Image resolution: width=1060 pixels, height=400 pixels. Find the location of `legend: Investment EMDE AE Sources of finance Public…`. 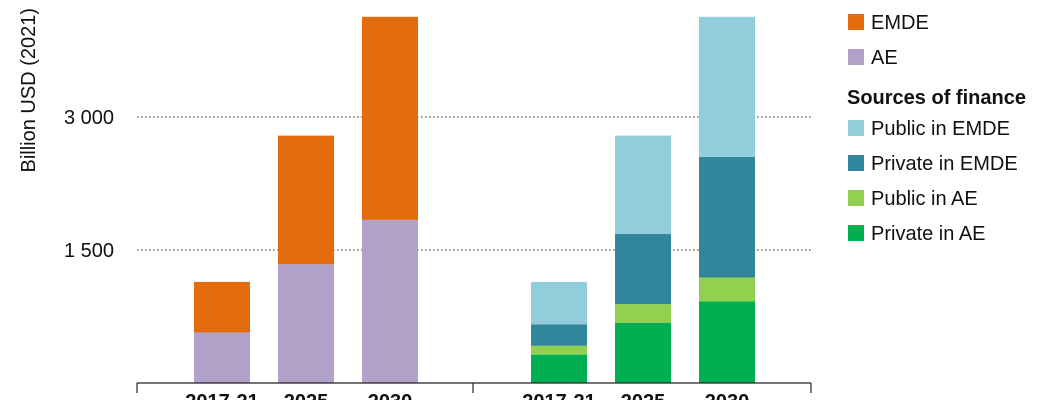

legend: Investment EMDE AE Sources of finance Public… is located at coordinates (936, 122).